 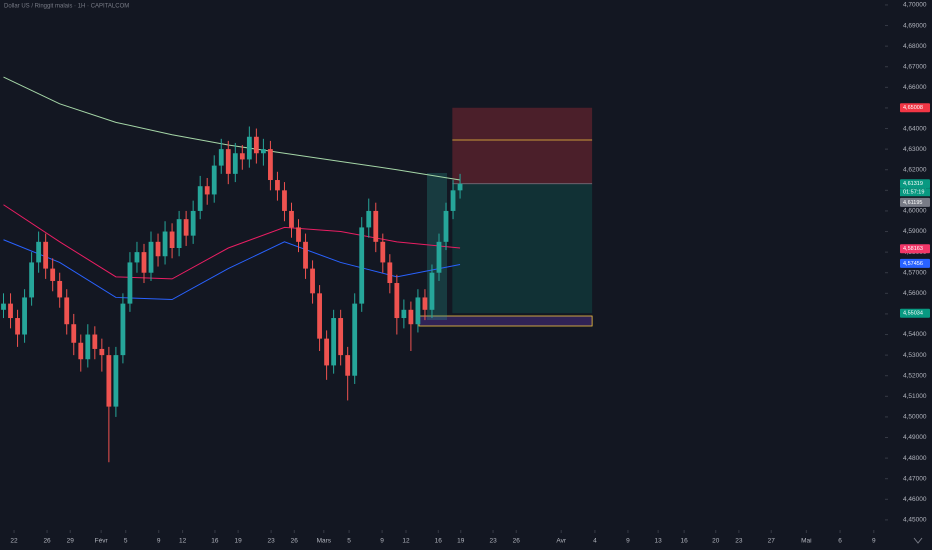 I want to click on moving-average, so click(x=232, y=270).